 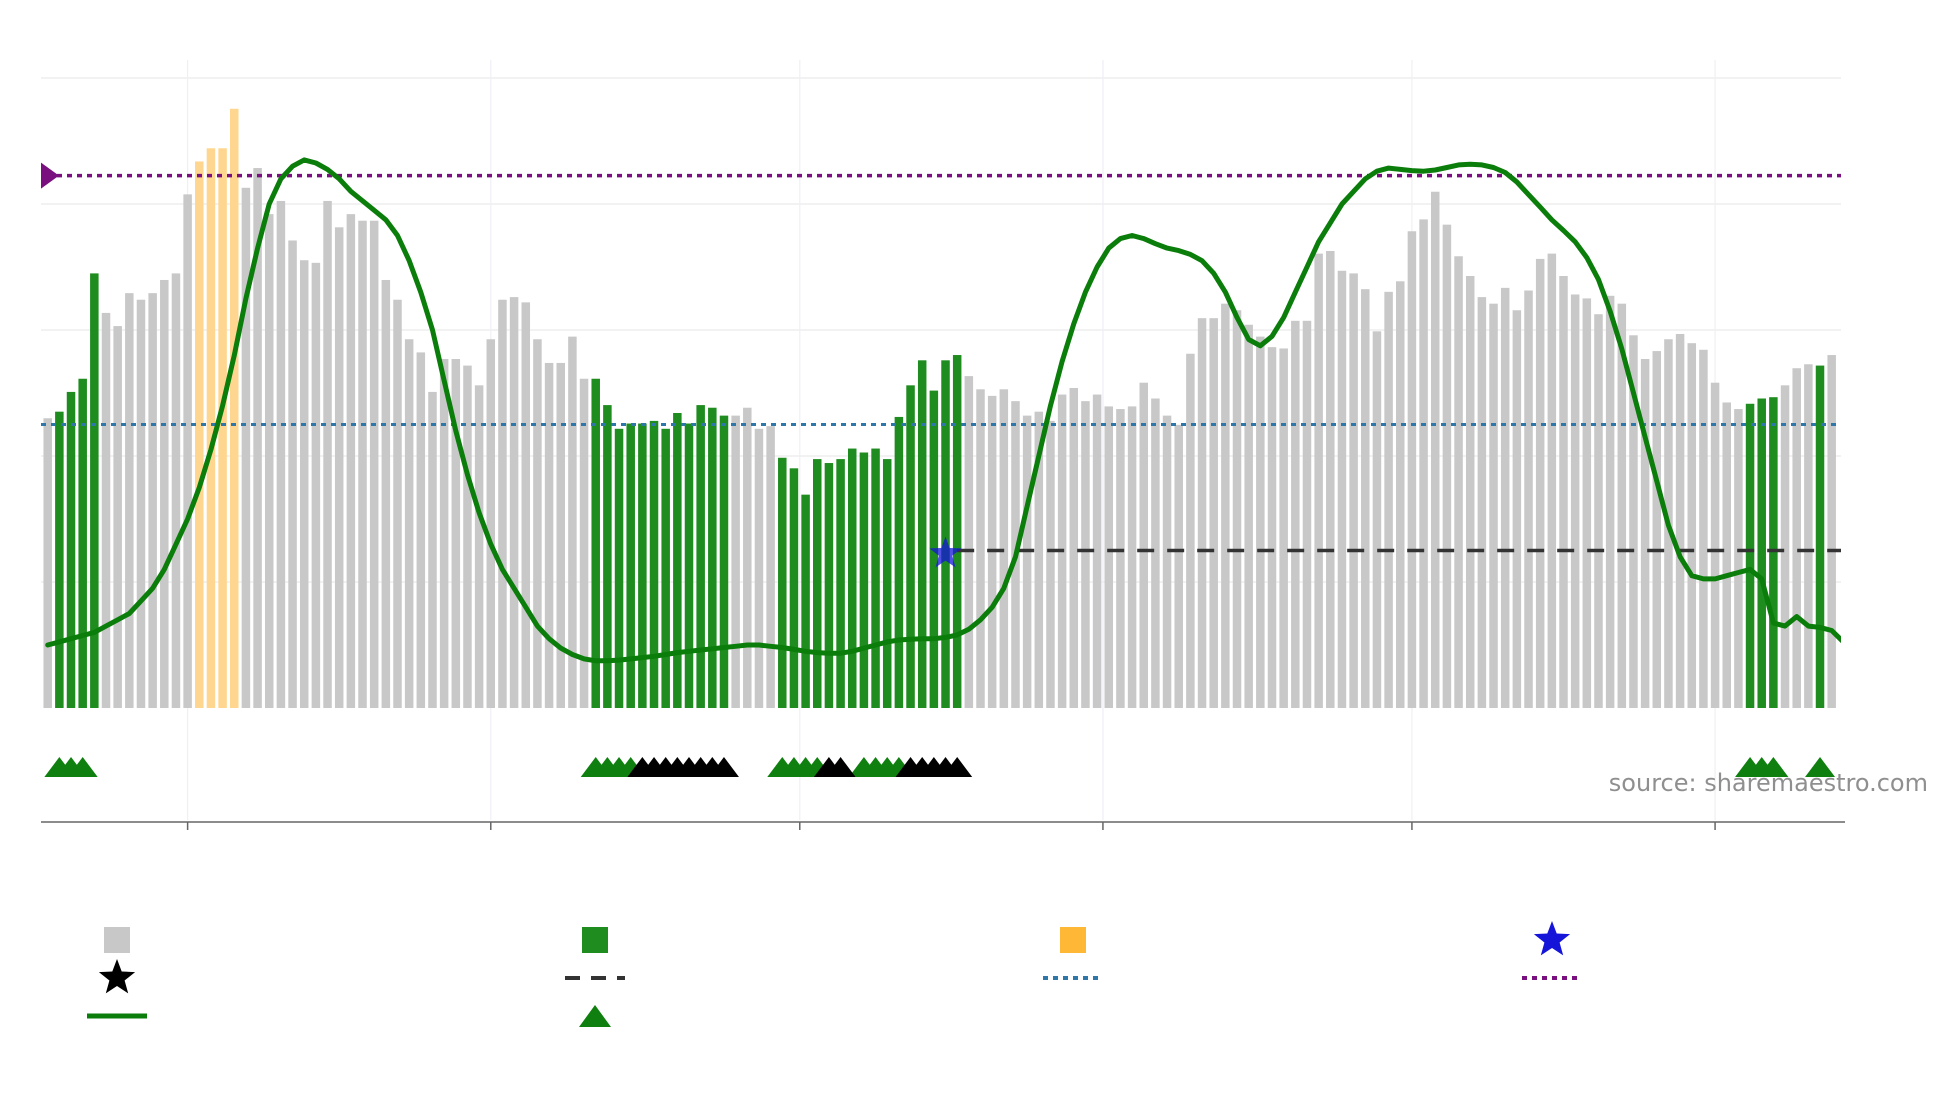 What do you see at coordinates (117, 976) in the screenshot?
I see `legend-investor-buy-star` at bounding box center [117, 976].